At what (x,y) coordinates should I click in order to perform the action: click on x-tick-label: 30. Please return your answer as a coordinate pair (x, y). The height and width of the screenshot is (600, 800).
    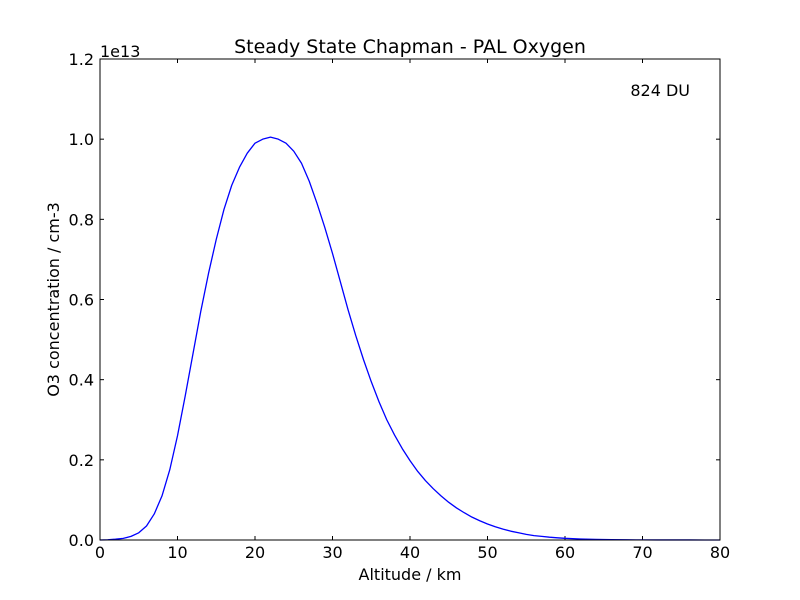
    Looking at the image, I should click on (332, 552).